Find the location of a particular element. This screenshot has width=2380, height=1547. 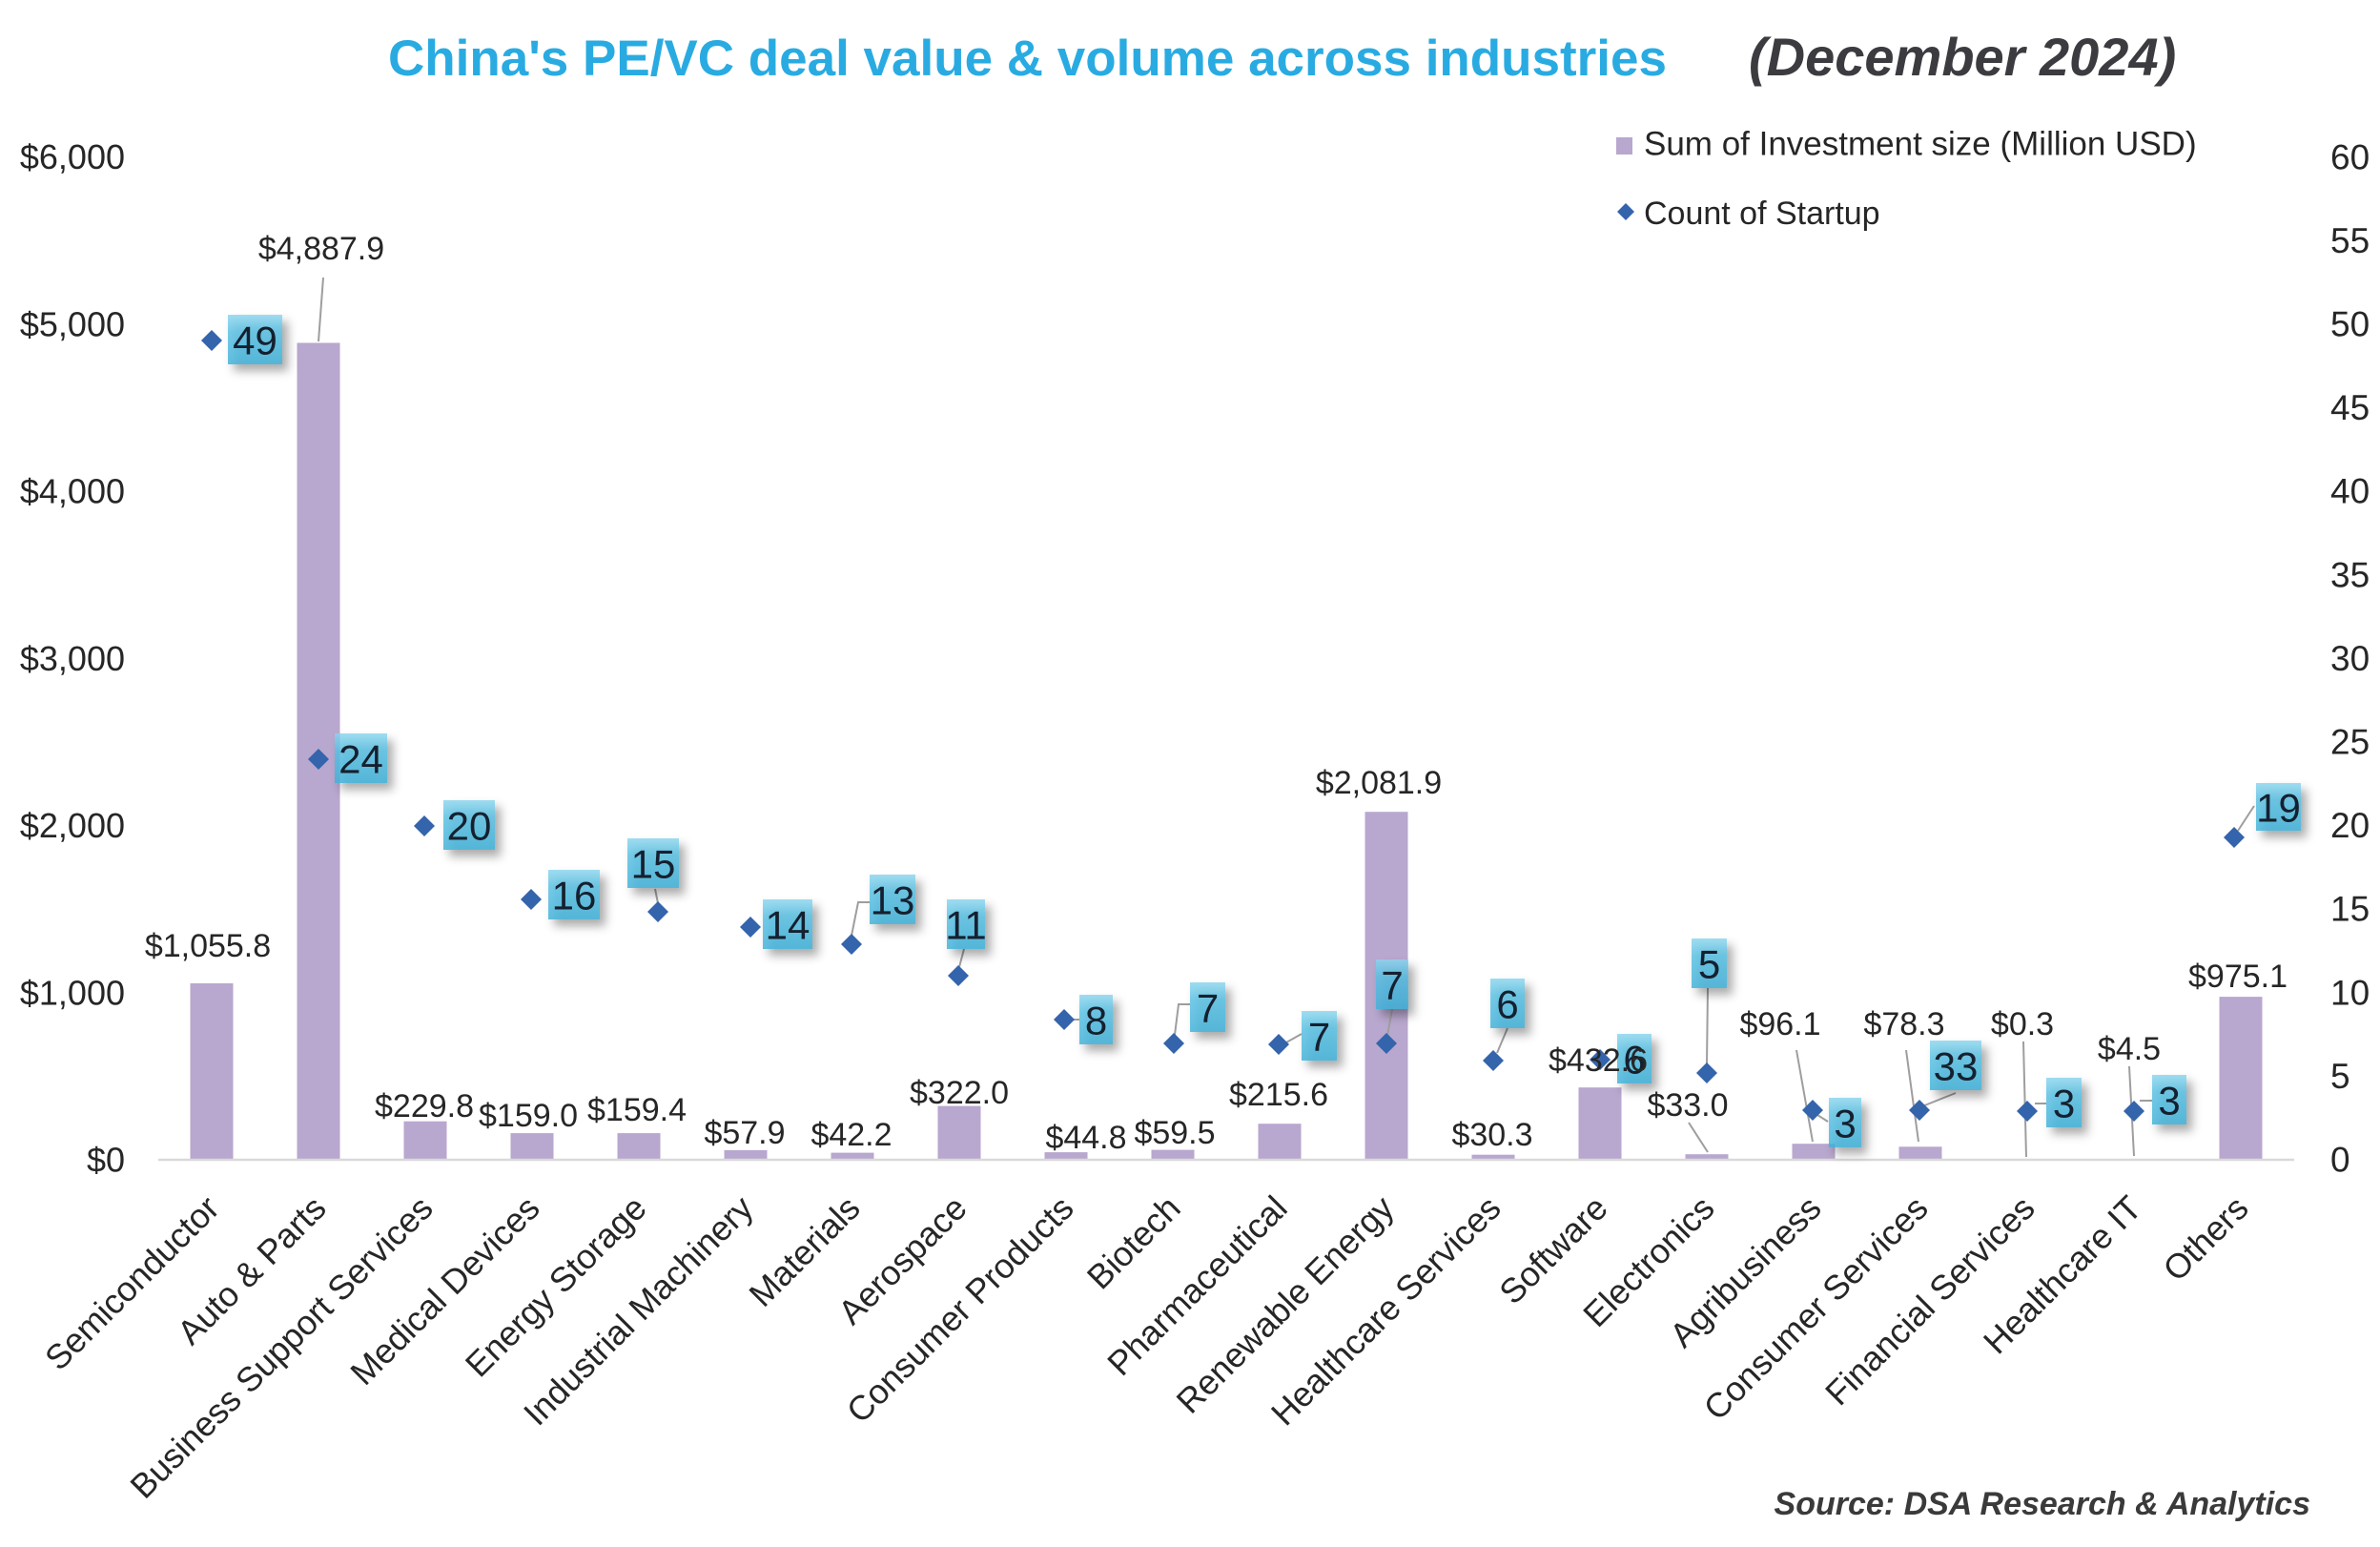

svg-text: $33.0 is located at coordinates (1688, 1105).